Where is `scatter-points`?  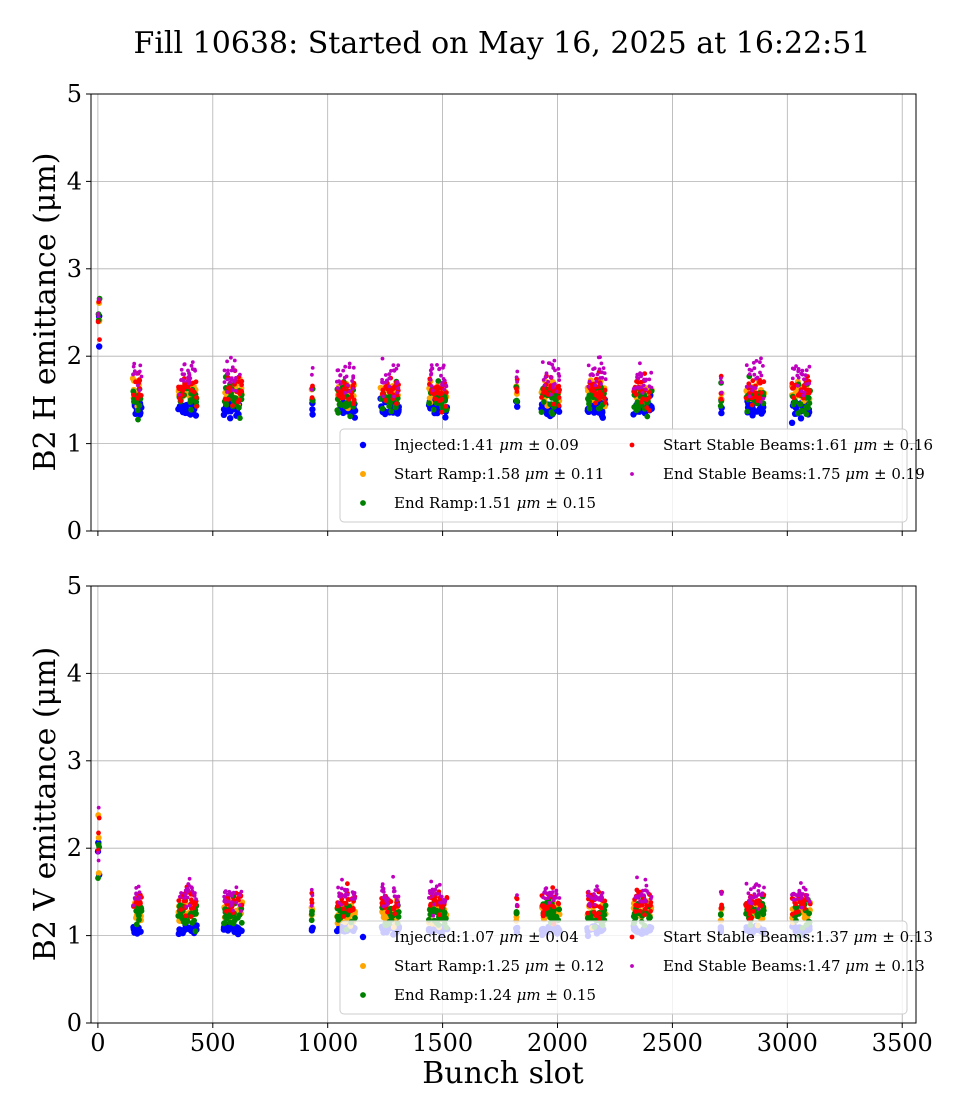 scatter-points is located at coordinates (454, 360).